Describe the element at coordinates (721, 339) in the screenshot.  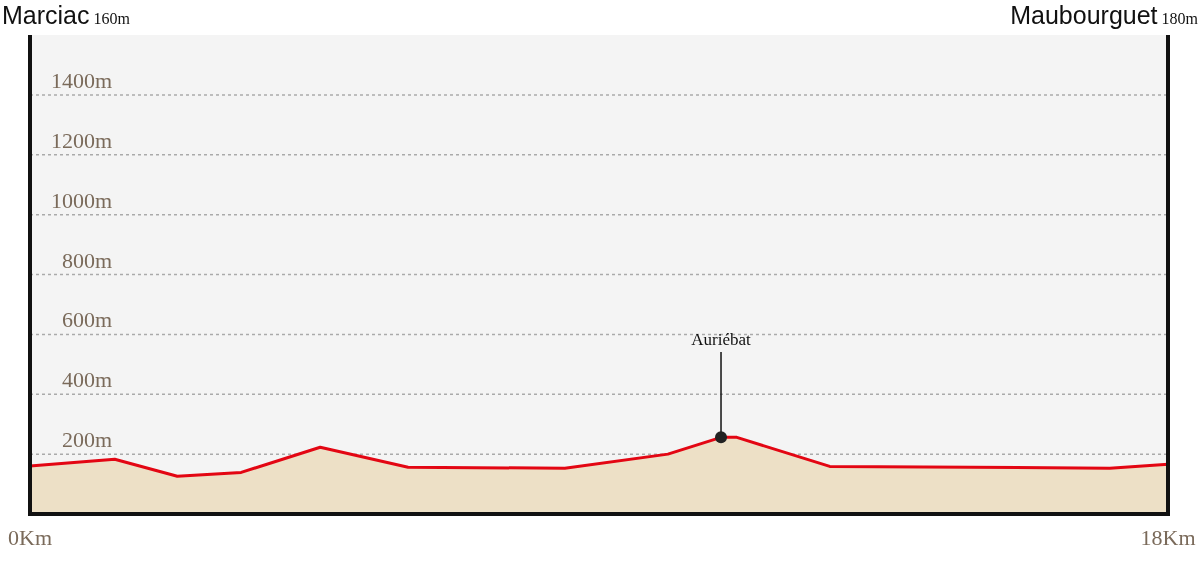
I see `annotation: Auriébat` at that location.